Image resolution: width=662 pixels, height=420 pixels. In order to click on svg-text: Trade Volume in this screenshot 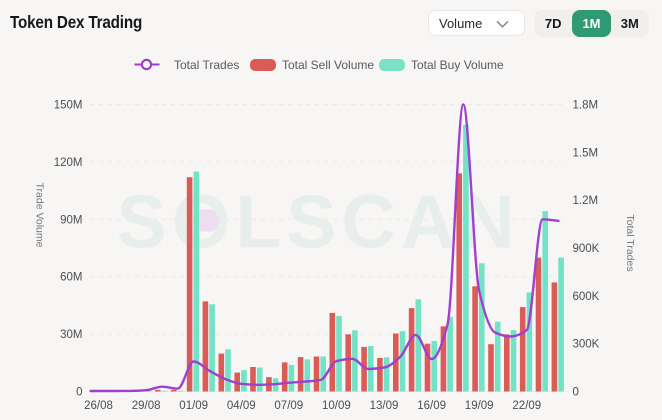, I will do `click(40, 215)`.